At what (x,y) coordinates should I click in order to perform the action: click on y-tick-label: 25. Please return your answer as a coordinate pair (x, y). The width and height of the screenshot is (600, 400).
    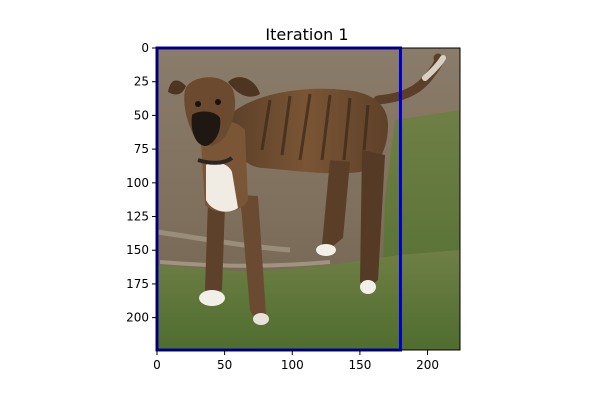
    Looking at the image, I should click on (141, 82).